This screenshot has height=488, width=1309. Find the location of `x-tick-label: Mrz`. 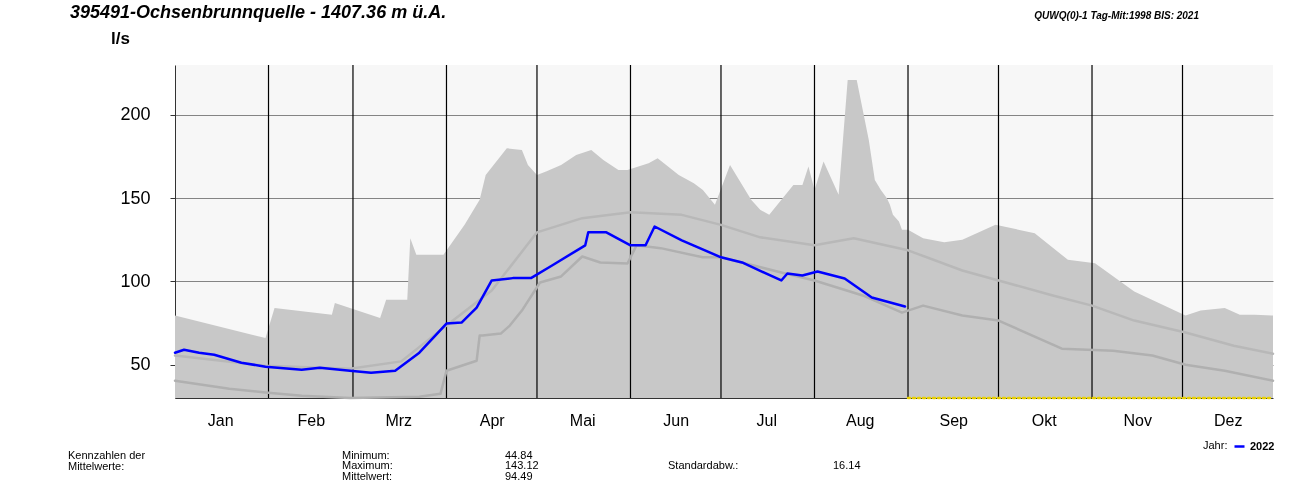

x-tick-label: Mrz is located at coordinates (399, 420).